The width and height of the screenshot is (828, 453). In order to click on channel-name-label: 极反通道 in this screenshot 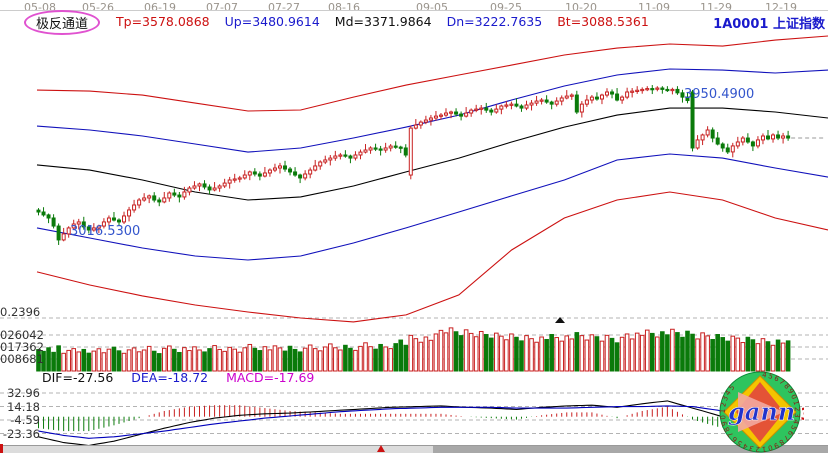, I will do `click(62, 24)`.